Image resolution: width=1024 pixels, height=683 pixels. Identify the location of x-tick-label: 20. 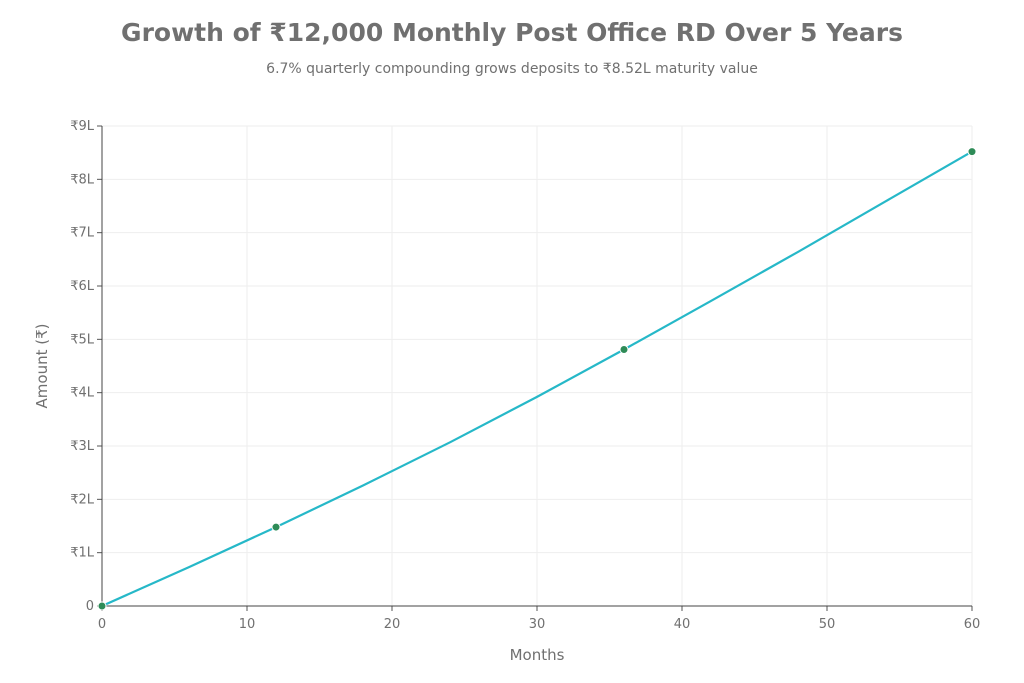
(392, 624).